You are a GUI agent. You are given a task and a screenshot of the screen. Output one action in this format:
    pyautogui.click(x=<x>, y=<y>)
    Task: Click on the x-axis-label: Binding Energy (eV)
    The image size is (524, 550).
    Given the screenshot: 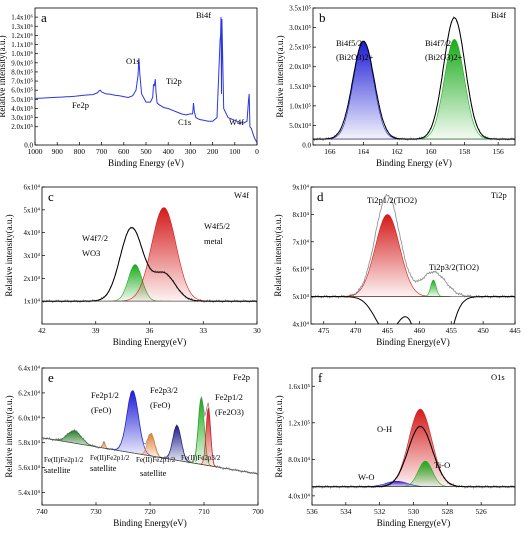 What is the action you would take?
    pyautogui.click(x=146, y=163)
    